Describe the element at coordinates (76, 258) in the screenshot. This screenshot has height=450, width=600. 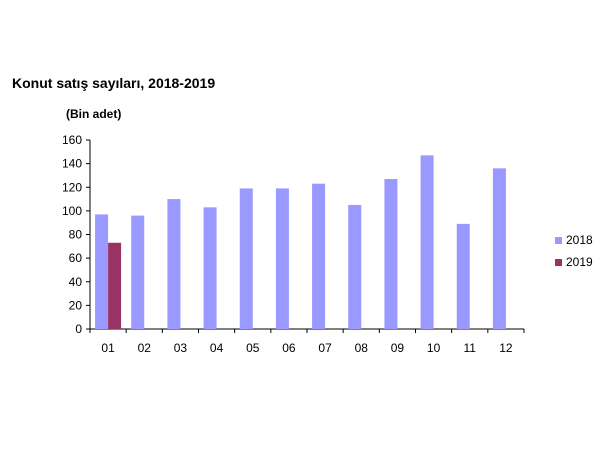
I see `y-tick-label: 60` at that location.